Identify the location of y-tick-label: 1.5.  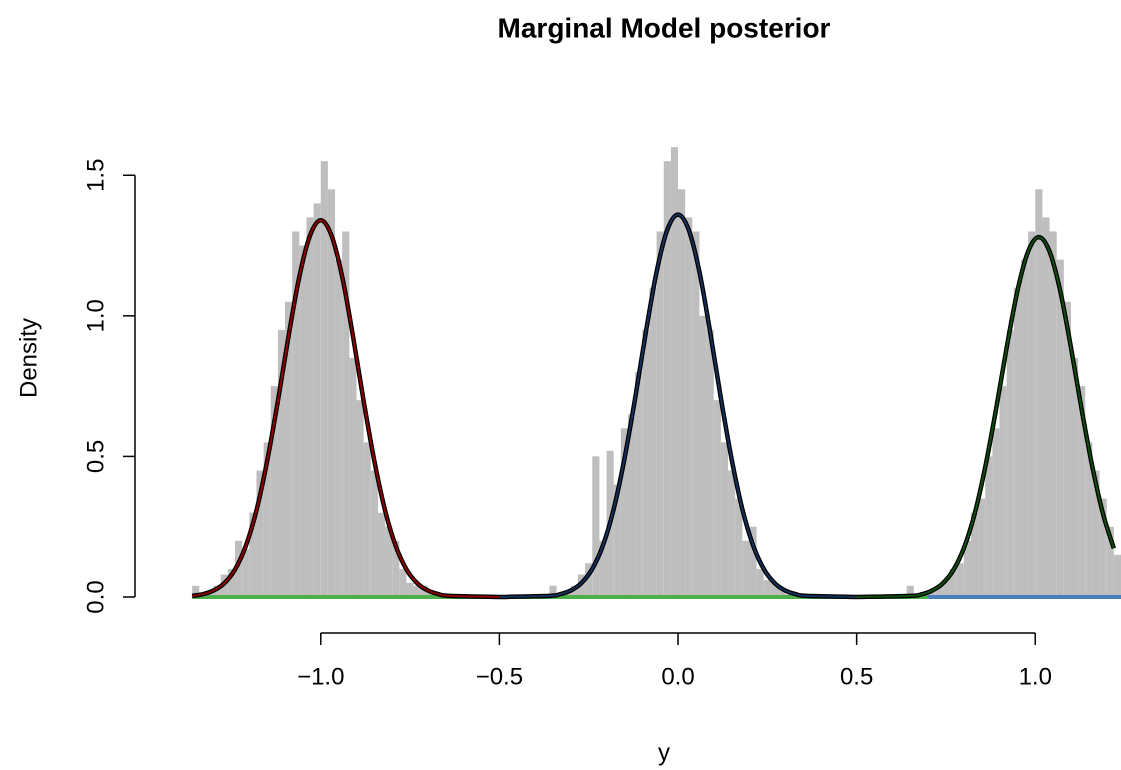
(95, 175).